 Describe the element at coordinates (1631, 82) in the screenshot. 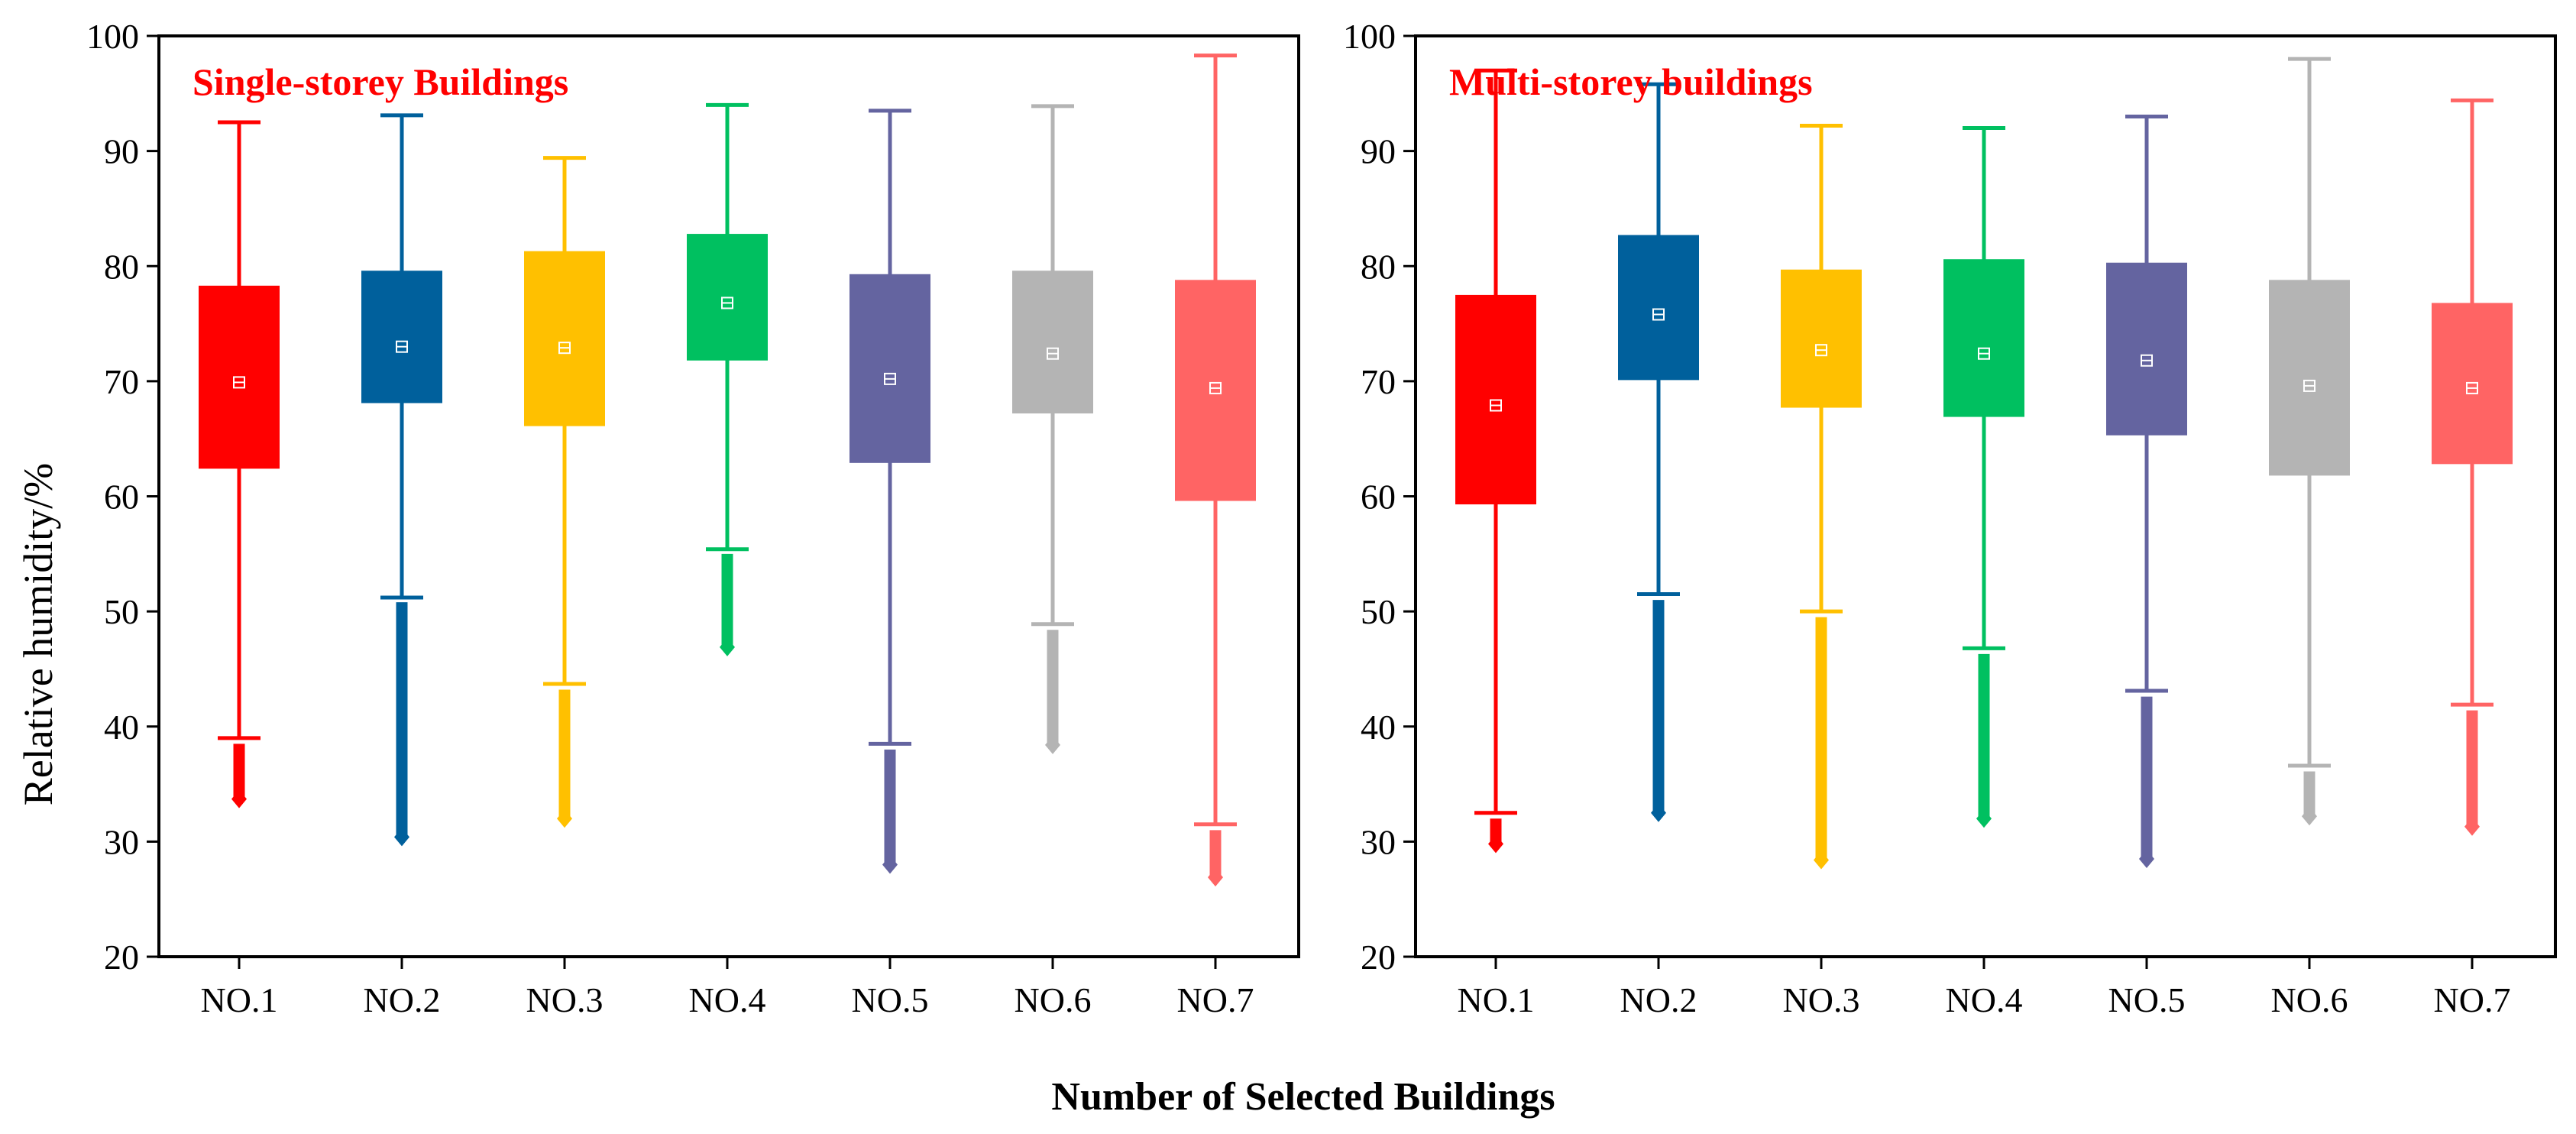

I see `panel-title: Multi-storey buildings` at that location.